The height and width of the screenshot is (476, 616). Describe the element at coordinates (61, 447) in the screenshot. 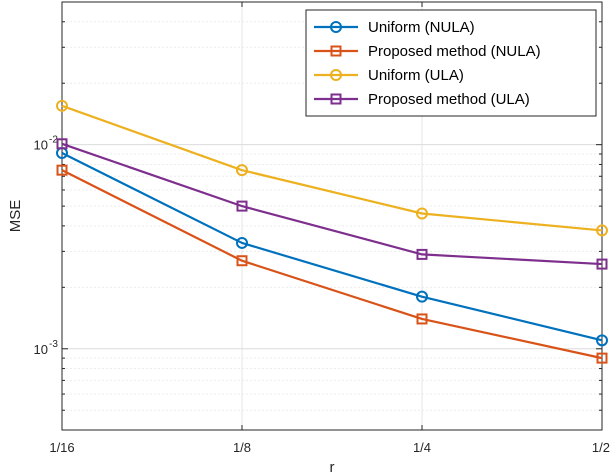

I see `x-tick-label: 1/16` at that location.